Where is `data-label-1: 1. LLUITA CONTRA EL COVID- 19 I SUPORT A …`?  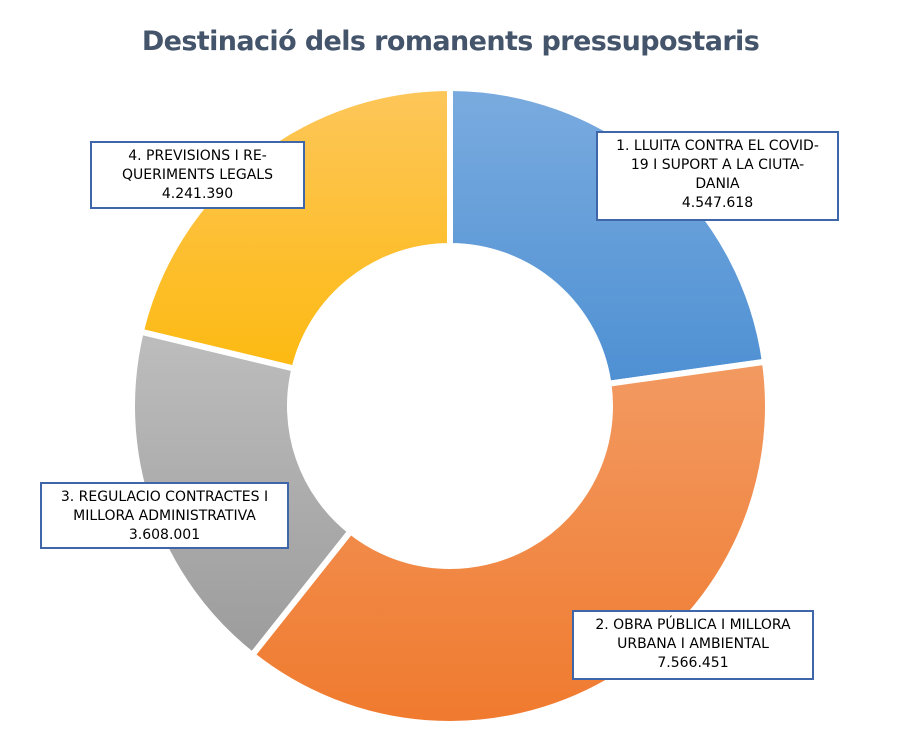
data-label-1: 1. LLUITA CONTRA EL COVID- 19 I SUPORT A … is located at coordinates (717, 176).